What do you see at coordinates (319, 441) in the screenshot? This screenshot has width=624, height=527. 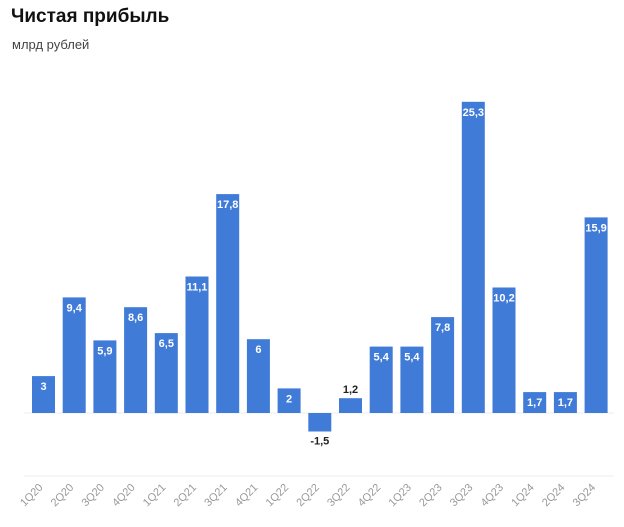 I see `value-label-2Q22: -1,5` at bounding box center [319, 441].